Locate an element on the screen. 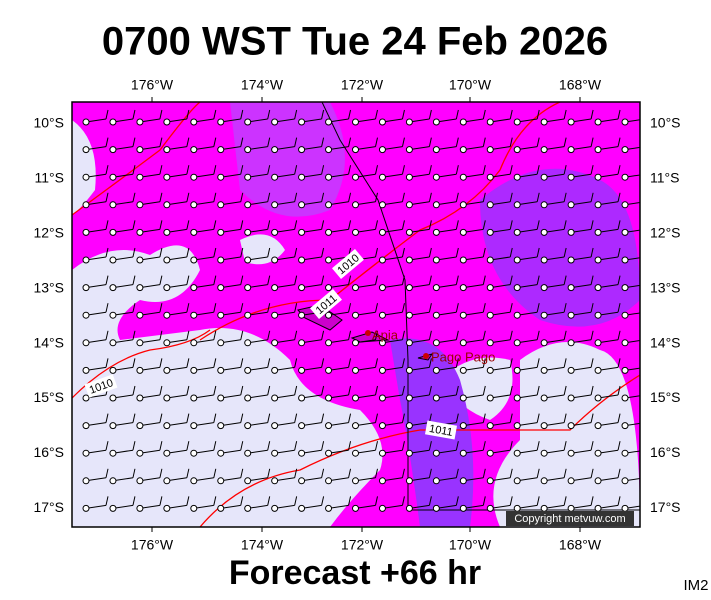 The height and width of the screenshot is (600, 711). longitude-label: 176°W is located at coordinates (152, 545).